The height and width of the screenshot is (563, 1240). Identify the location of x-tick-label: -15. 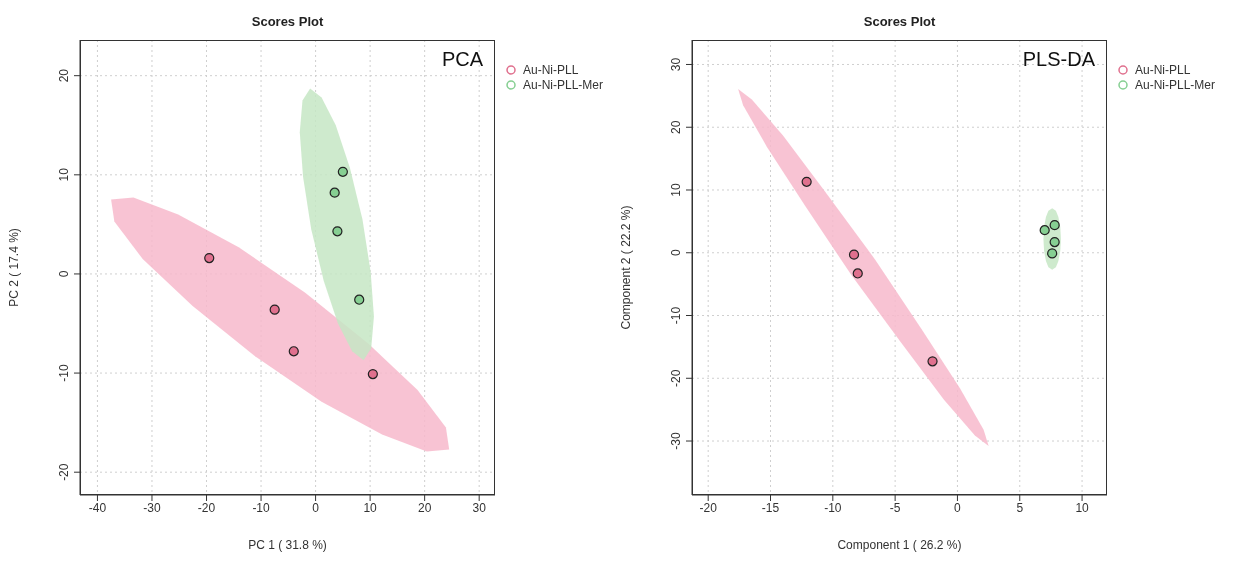
(770, 507).